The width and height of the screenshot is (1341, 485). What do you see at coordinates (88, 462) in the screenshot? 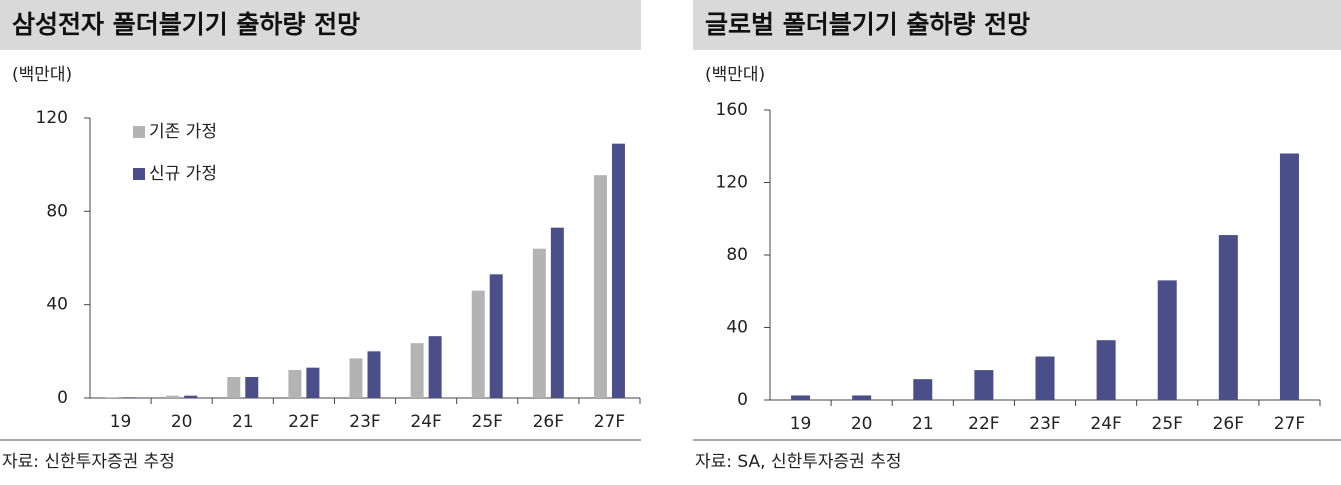
I see `source: 자료: 신한투자증권 추정` at bounding box center [88, 462].